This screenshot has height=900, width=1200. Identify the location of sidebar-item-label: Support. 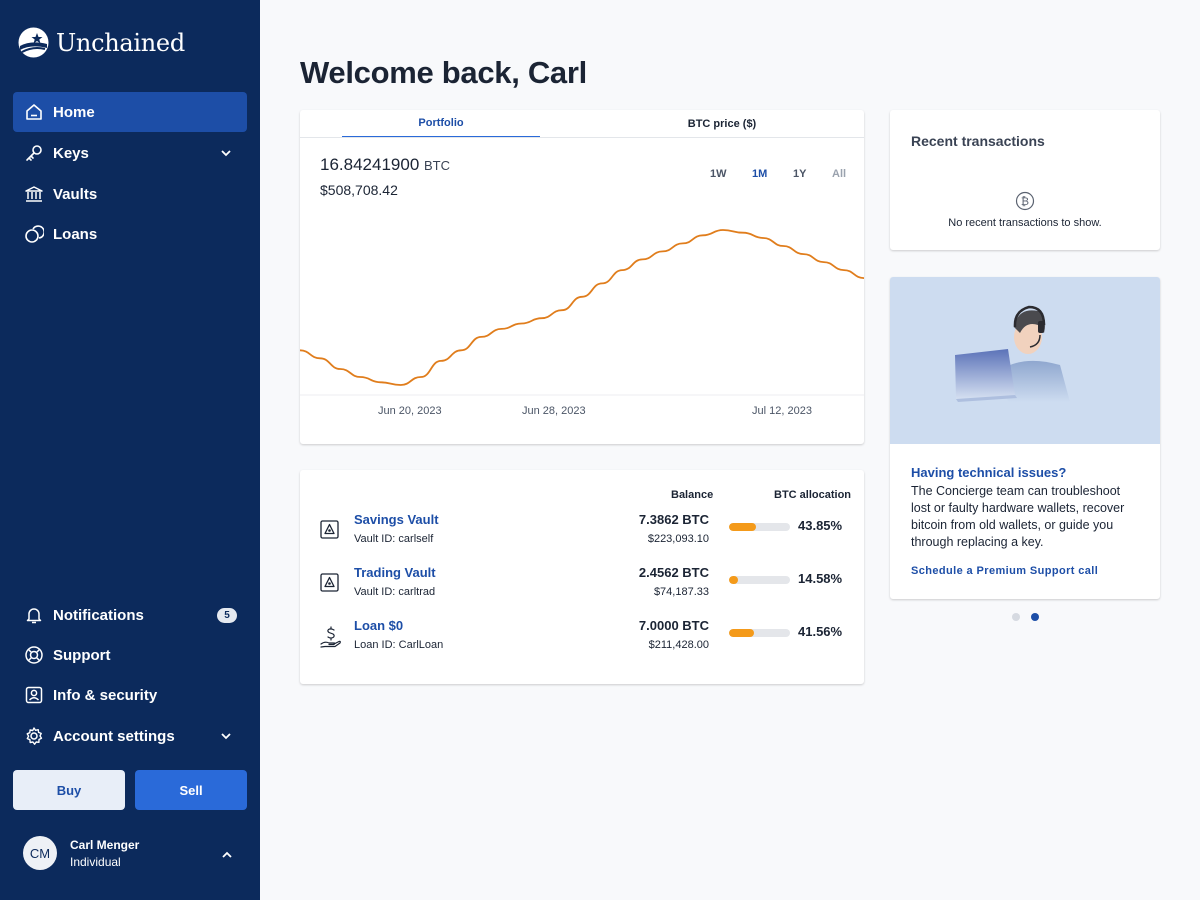
(82, 655).